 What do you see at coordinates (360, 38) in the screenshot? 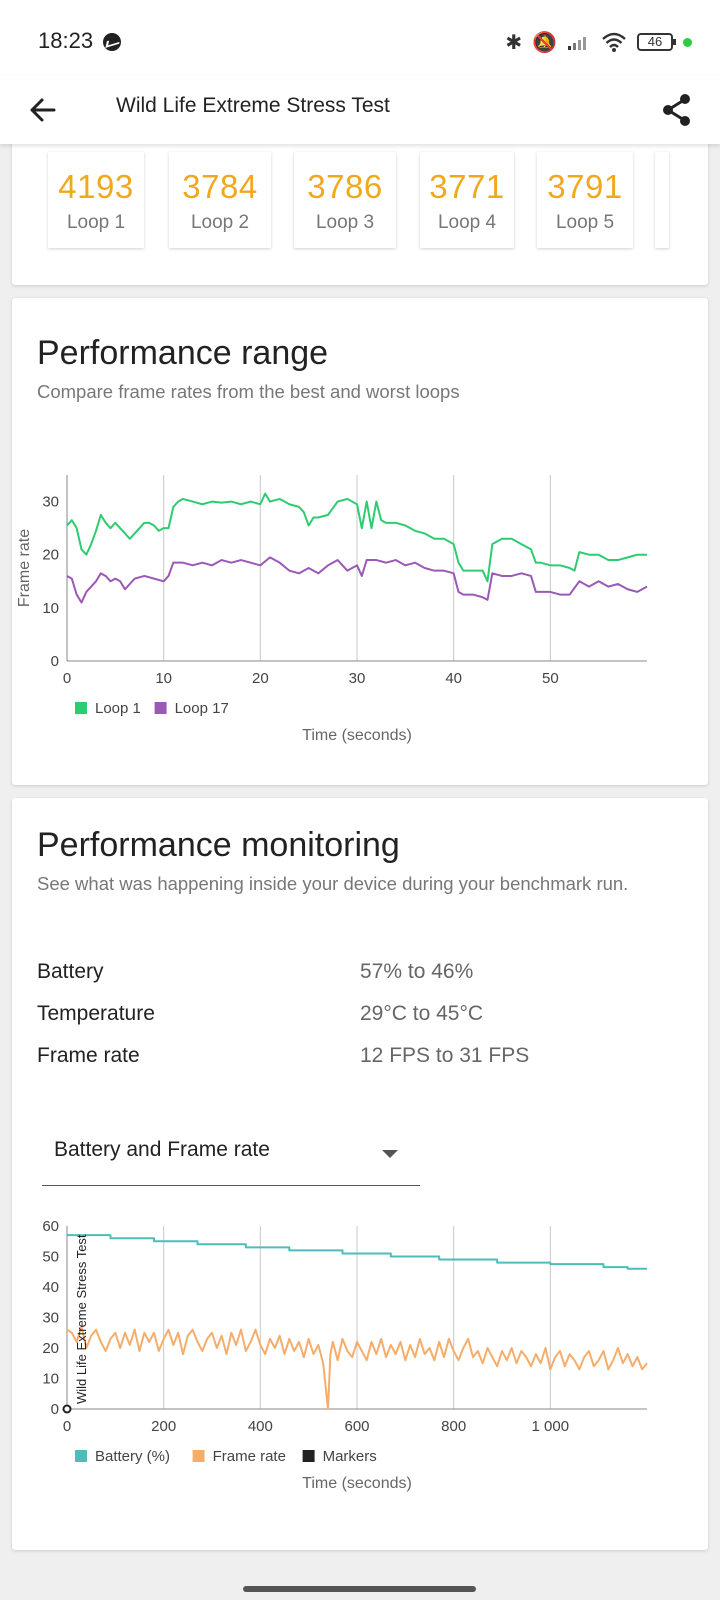
I see `status-bar: 18:23 ✱ 🔕 46` at bounding box center [360, 38].